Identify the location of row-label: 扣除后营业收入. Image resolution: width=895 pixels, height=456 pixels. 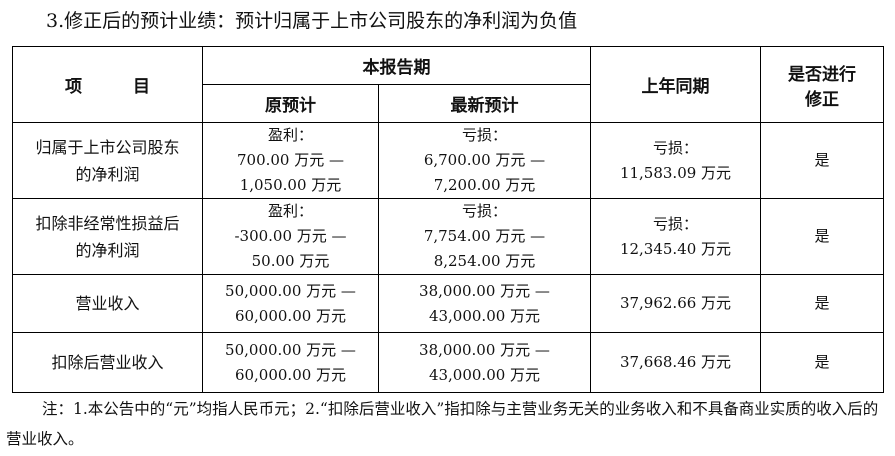
(107, 362).